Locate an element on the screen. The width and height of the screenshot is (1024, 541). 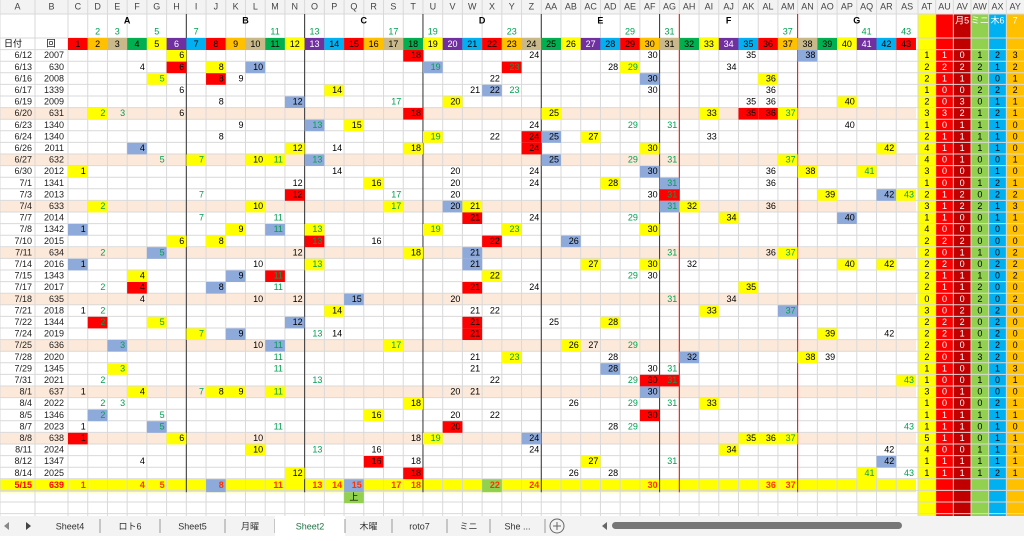
number-header: 7 is located at coordinates (196, 44).